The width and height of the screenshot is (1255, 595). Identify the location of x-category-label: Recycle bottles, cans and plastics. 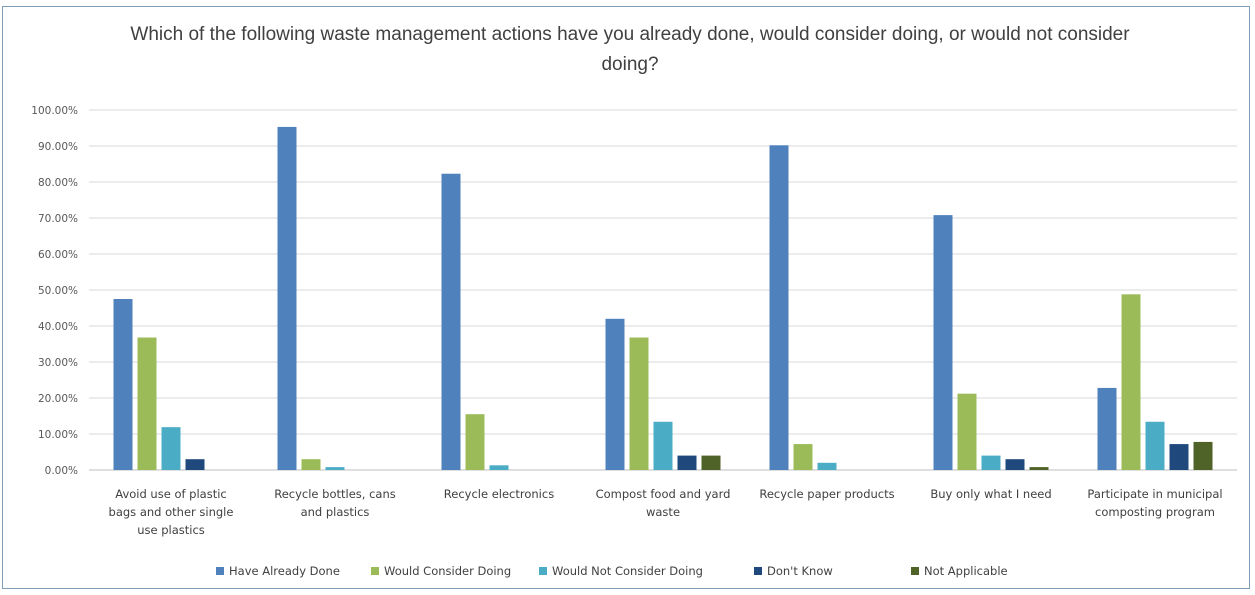
(335, 503).